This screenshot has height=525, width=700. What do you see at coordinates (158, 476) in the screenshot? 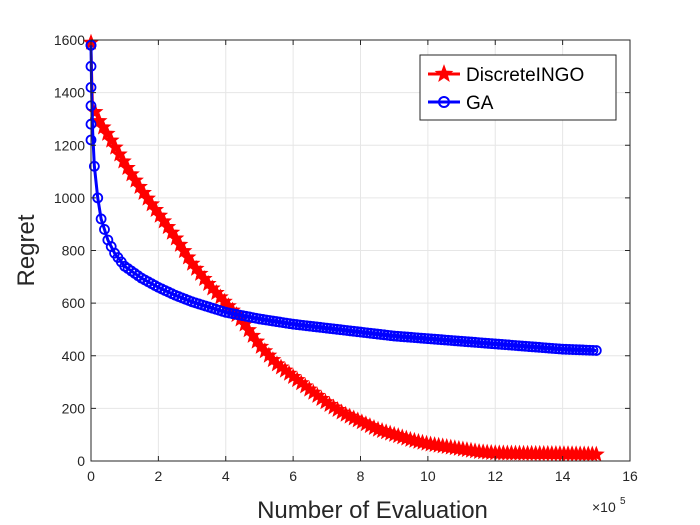
I see `x-tick-label: 2` at bounding box center [158, 476].